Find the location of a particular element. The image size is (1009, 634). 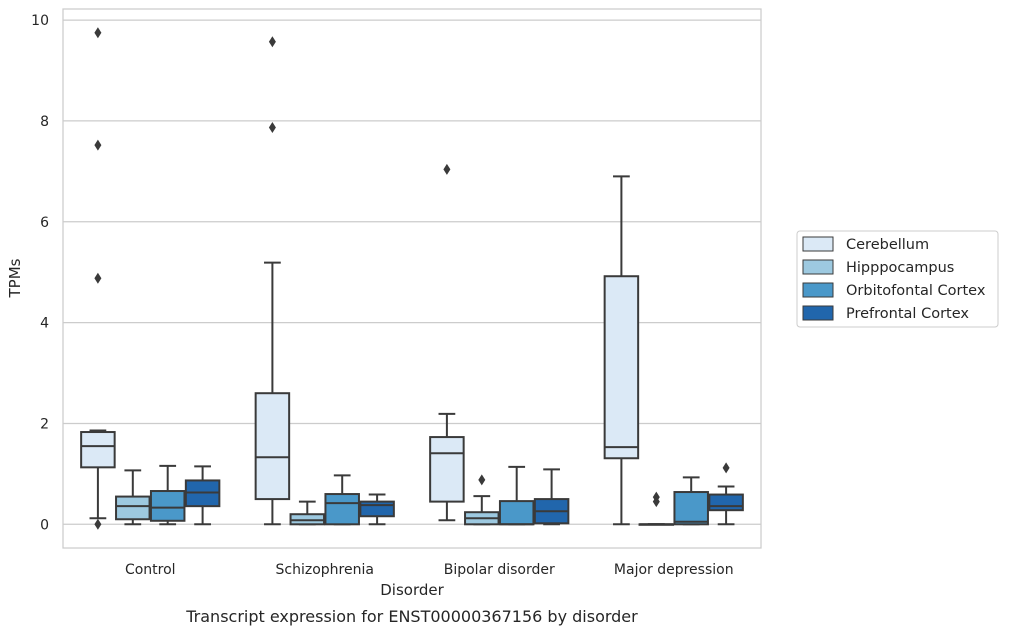

legend-label: Hipppocampus is located at coordinates (900, 268).